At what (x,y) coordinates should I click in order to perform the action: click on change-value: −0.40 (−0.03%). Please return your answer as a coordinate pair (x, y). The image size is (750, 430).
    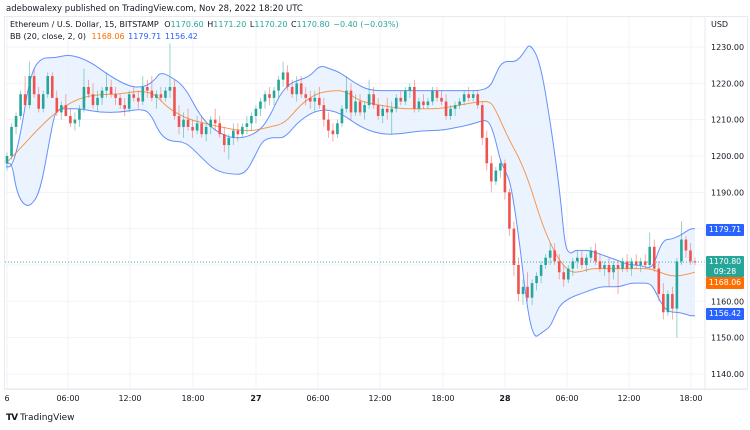
    Looking at the image, I should click on (366, 24).